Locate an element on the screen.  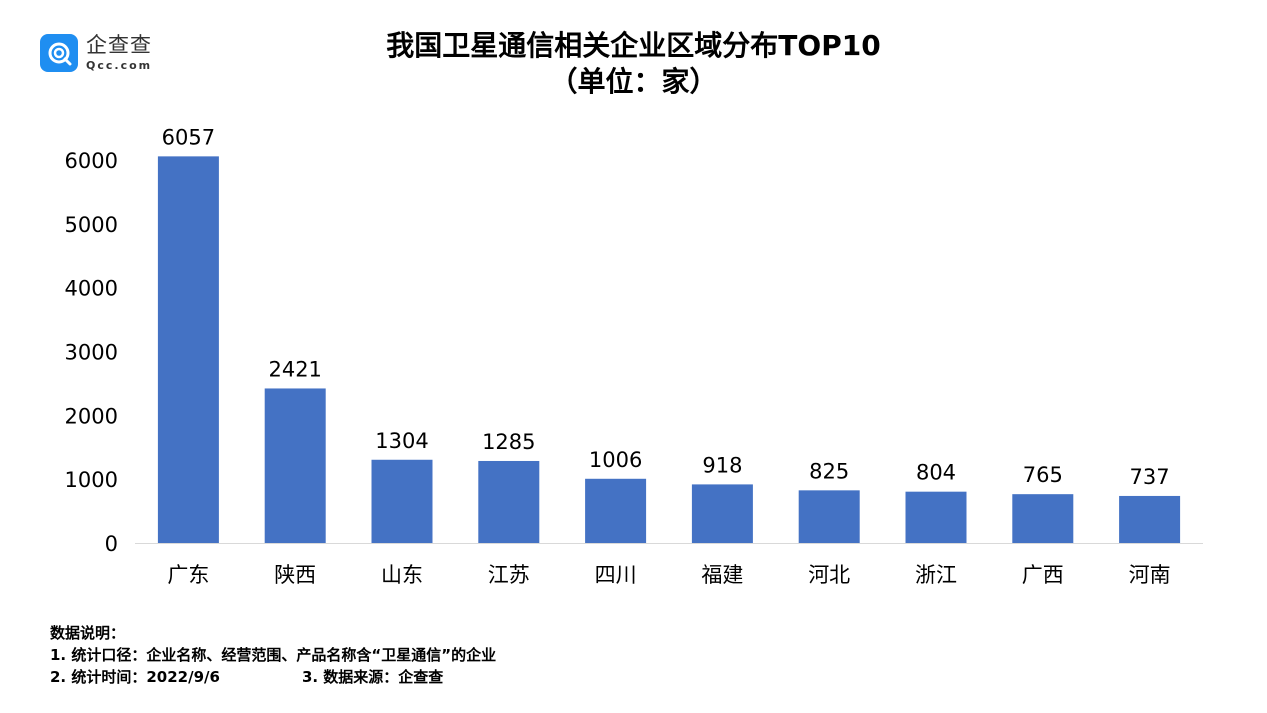
data-label: 825 is located at coordinates (829, 471).